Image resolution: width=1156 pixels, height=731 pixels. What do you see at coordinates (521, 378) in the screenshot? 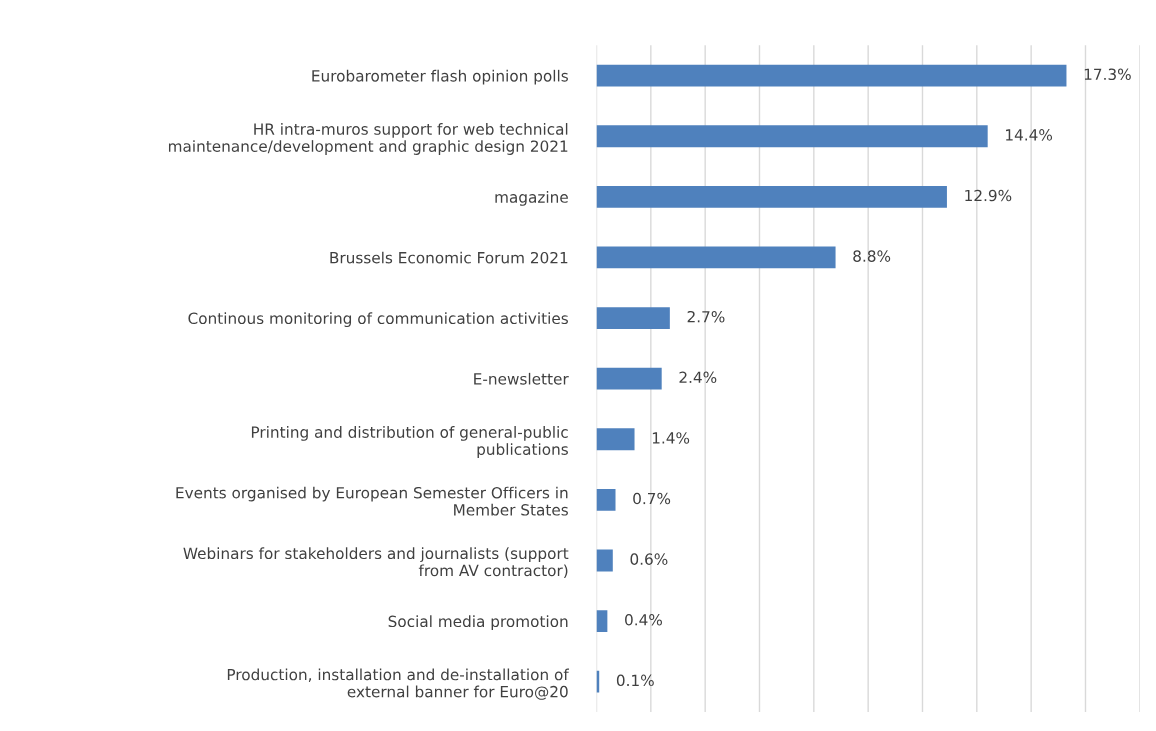
I see `y-tick-label: E-newsletter` at bounding box center [521, 378].